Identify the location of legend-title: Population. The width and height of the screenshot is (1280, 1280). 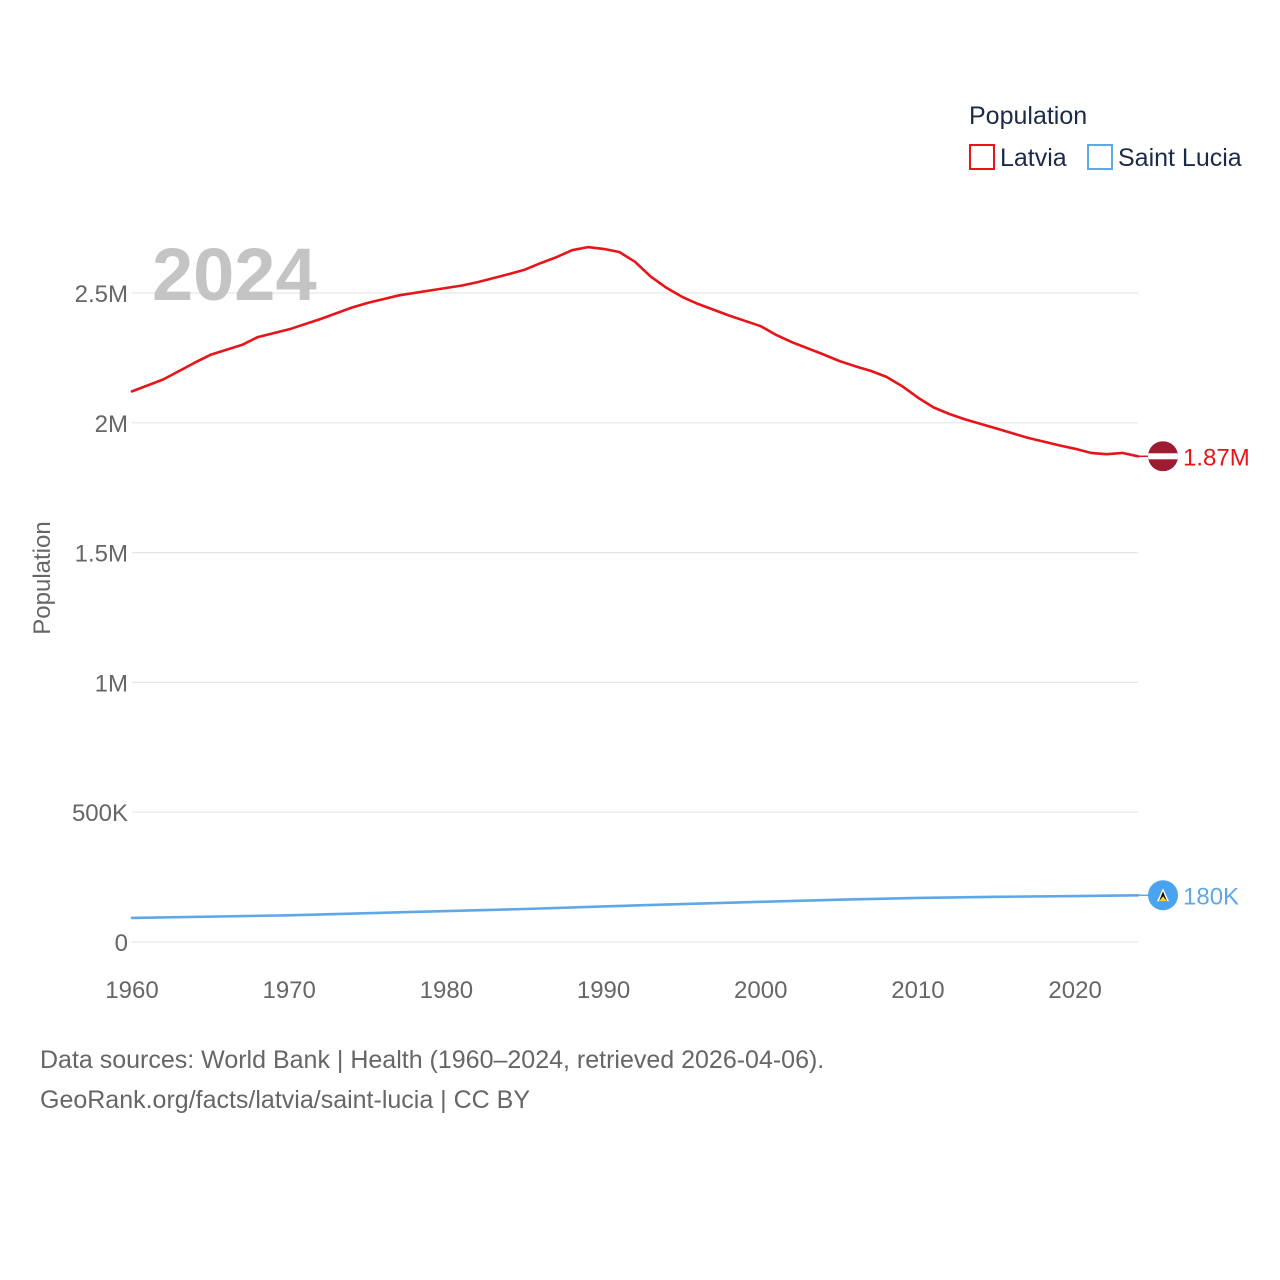
(1028, 116).